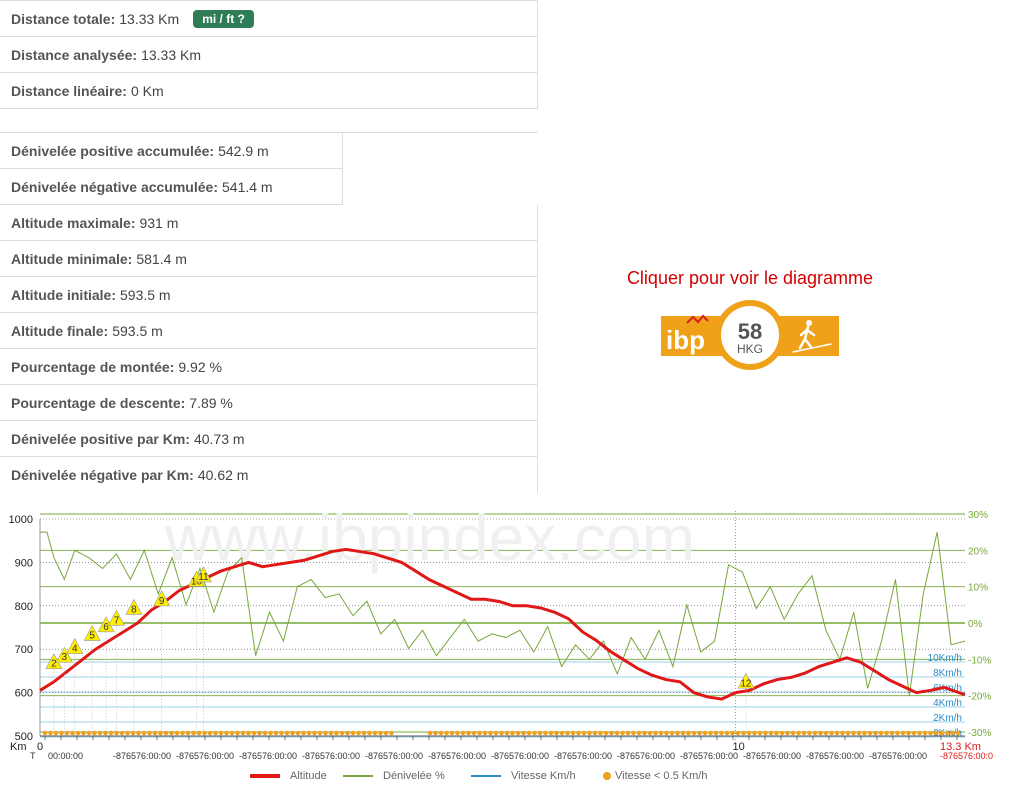 The height and width of the screenshot is (805, 1019). I want to click on altitude-tick-label: 800, so click(24, 607).